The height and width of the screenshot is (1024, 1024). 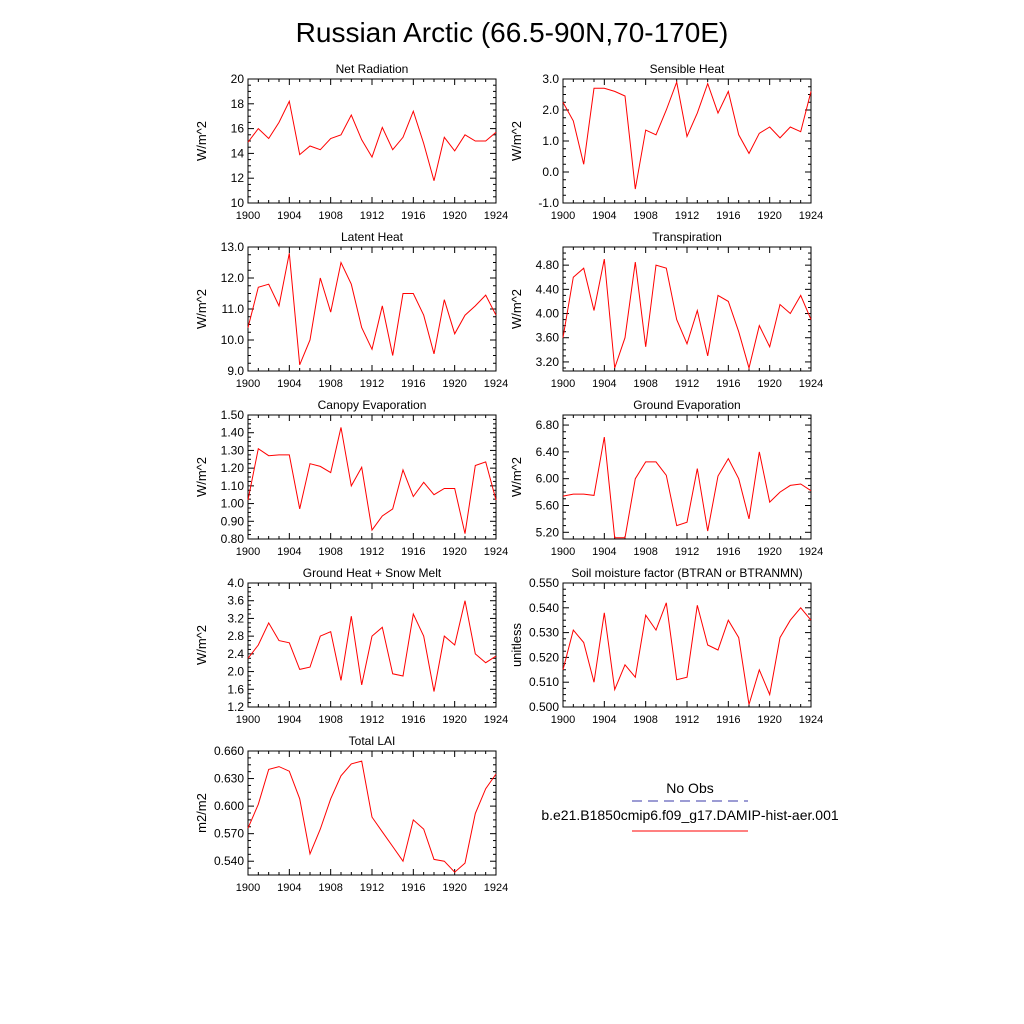 I want to click on y-tick-label: 2.4, so click(x=235, y=654).